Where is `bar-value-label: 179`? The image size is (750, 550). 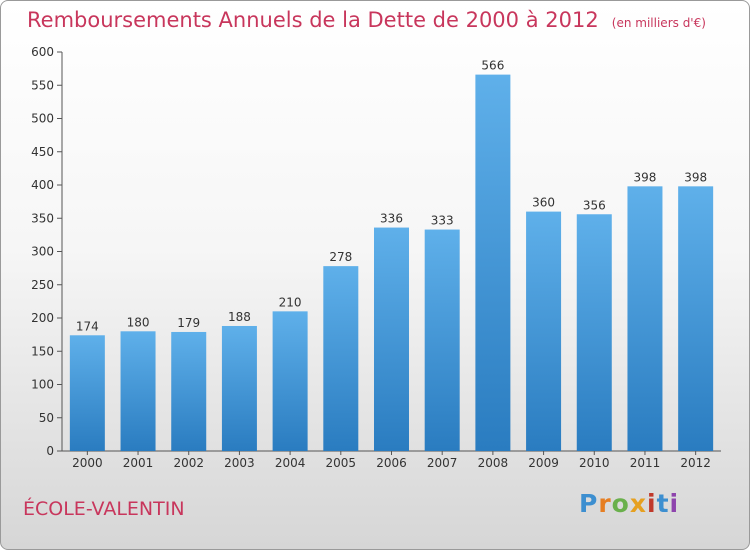
bar-value-label: 179 is located at coordinates (188, 323).